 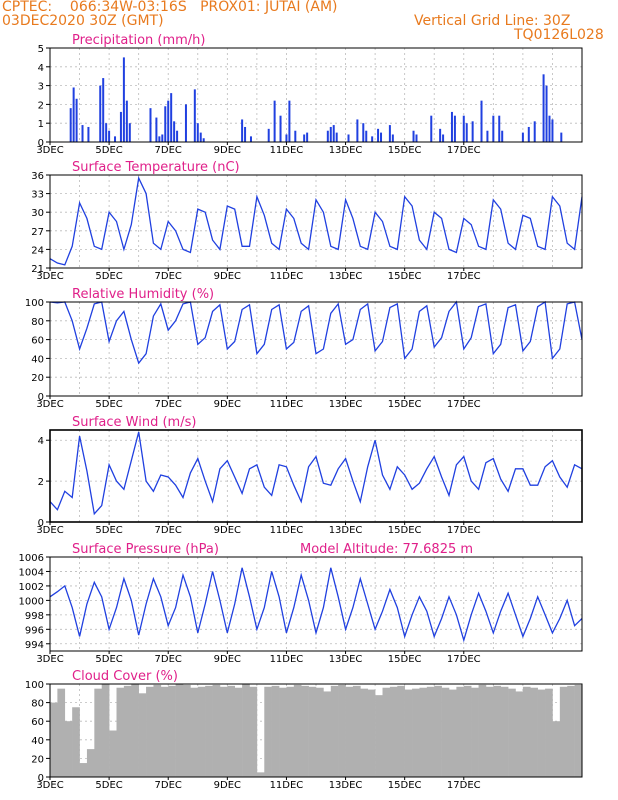 I want to click on cloud-cover-ytick-label: 60, so click(x=37, y=722).